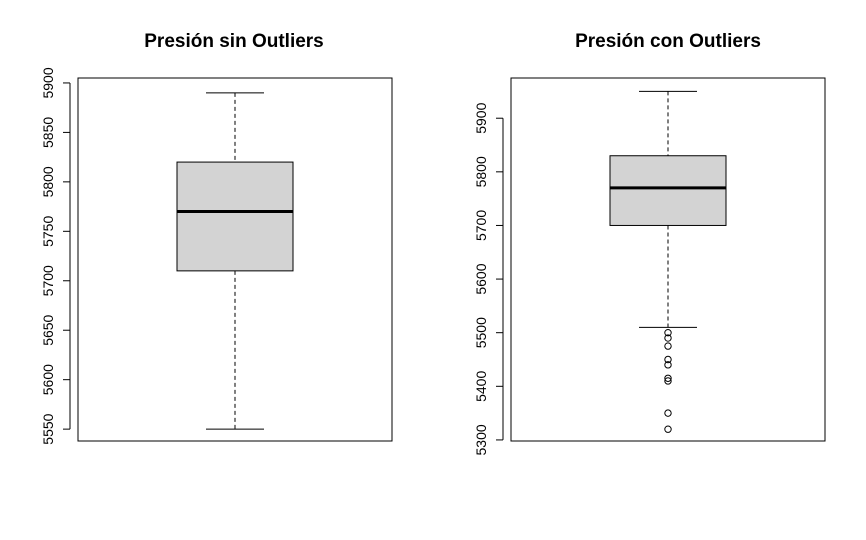  I want to click on chart-title-left: Presión sin Outliers, so click(234, 41).